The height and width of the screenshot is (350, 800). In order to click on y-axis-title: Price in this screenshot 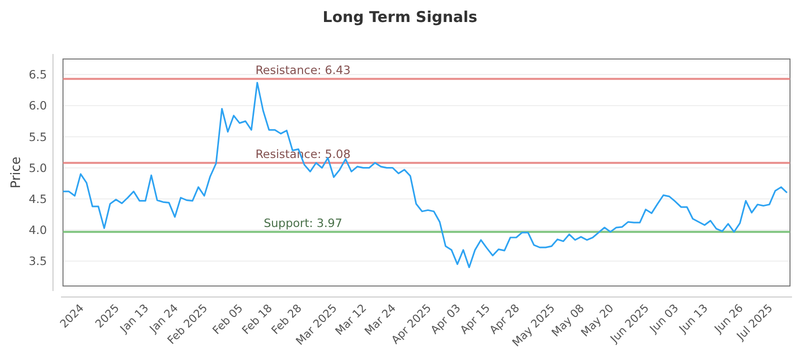, I will do `click(16, 172)`.